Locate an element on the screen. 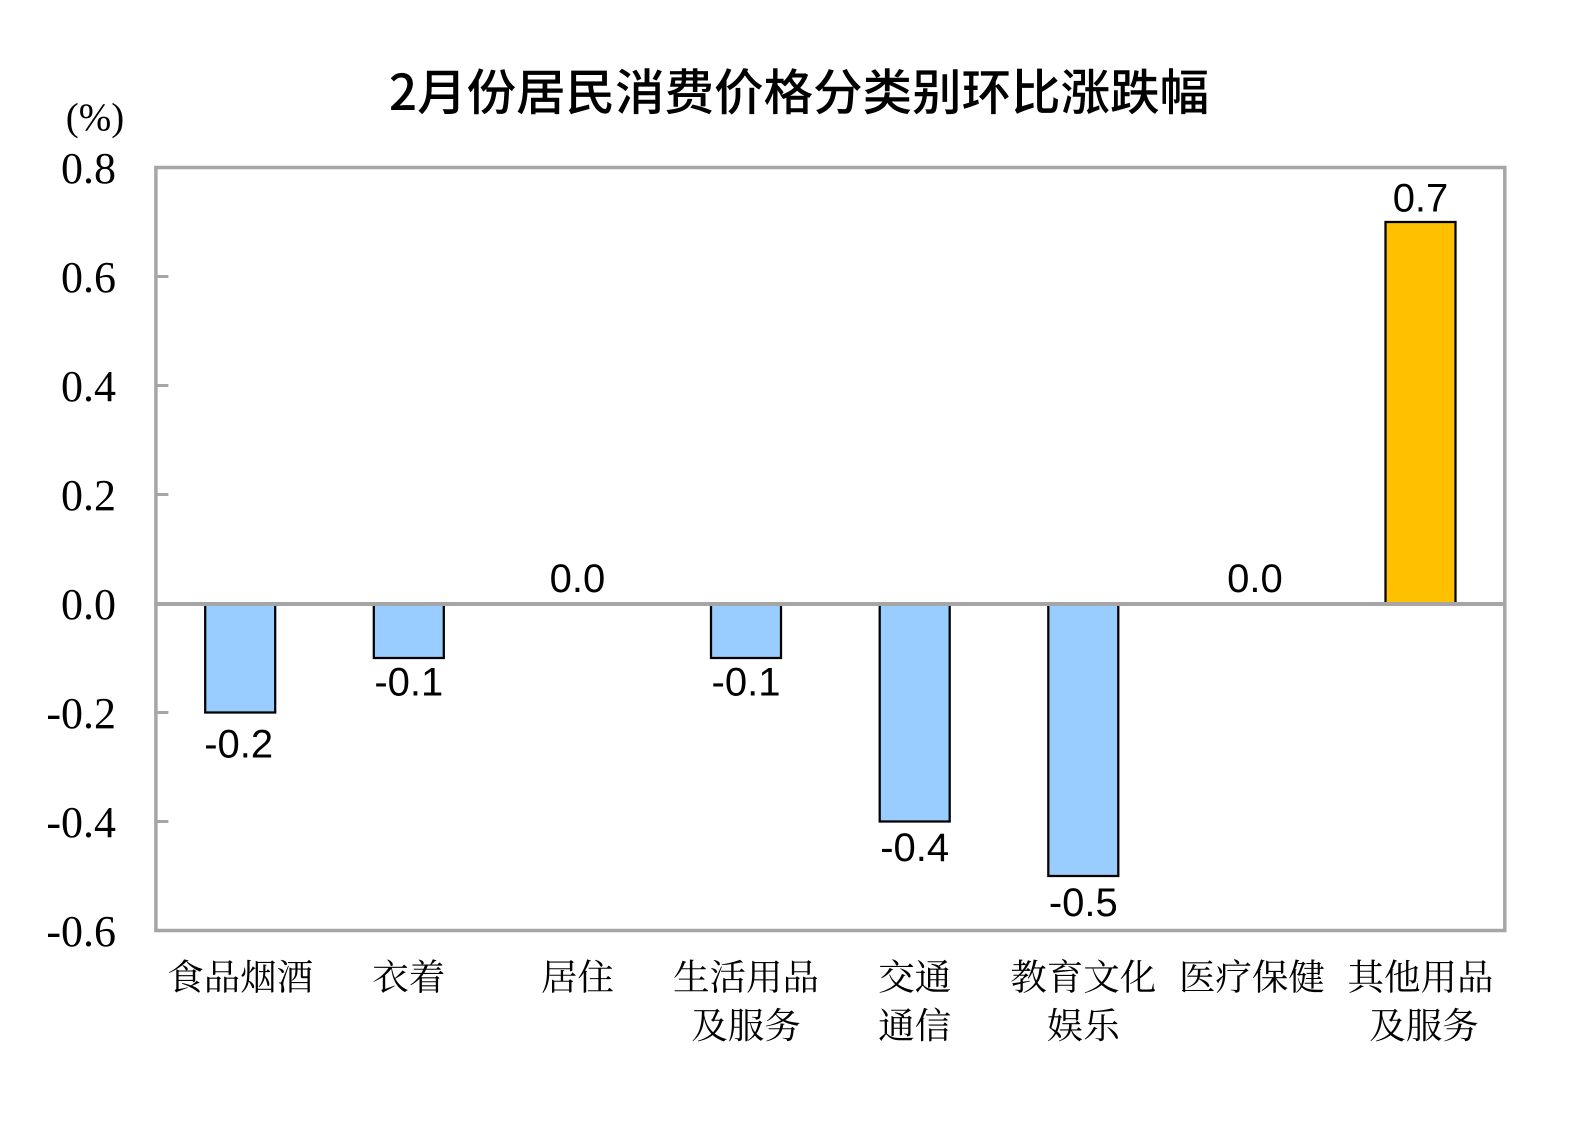 This screenshot has width=1591, height=1135. svg-text: 0.8 is located at coordinates (88, 168).